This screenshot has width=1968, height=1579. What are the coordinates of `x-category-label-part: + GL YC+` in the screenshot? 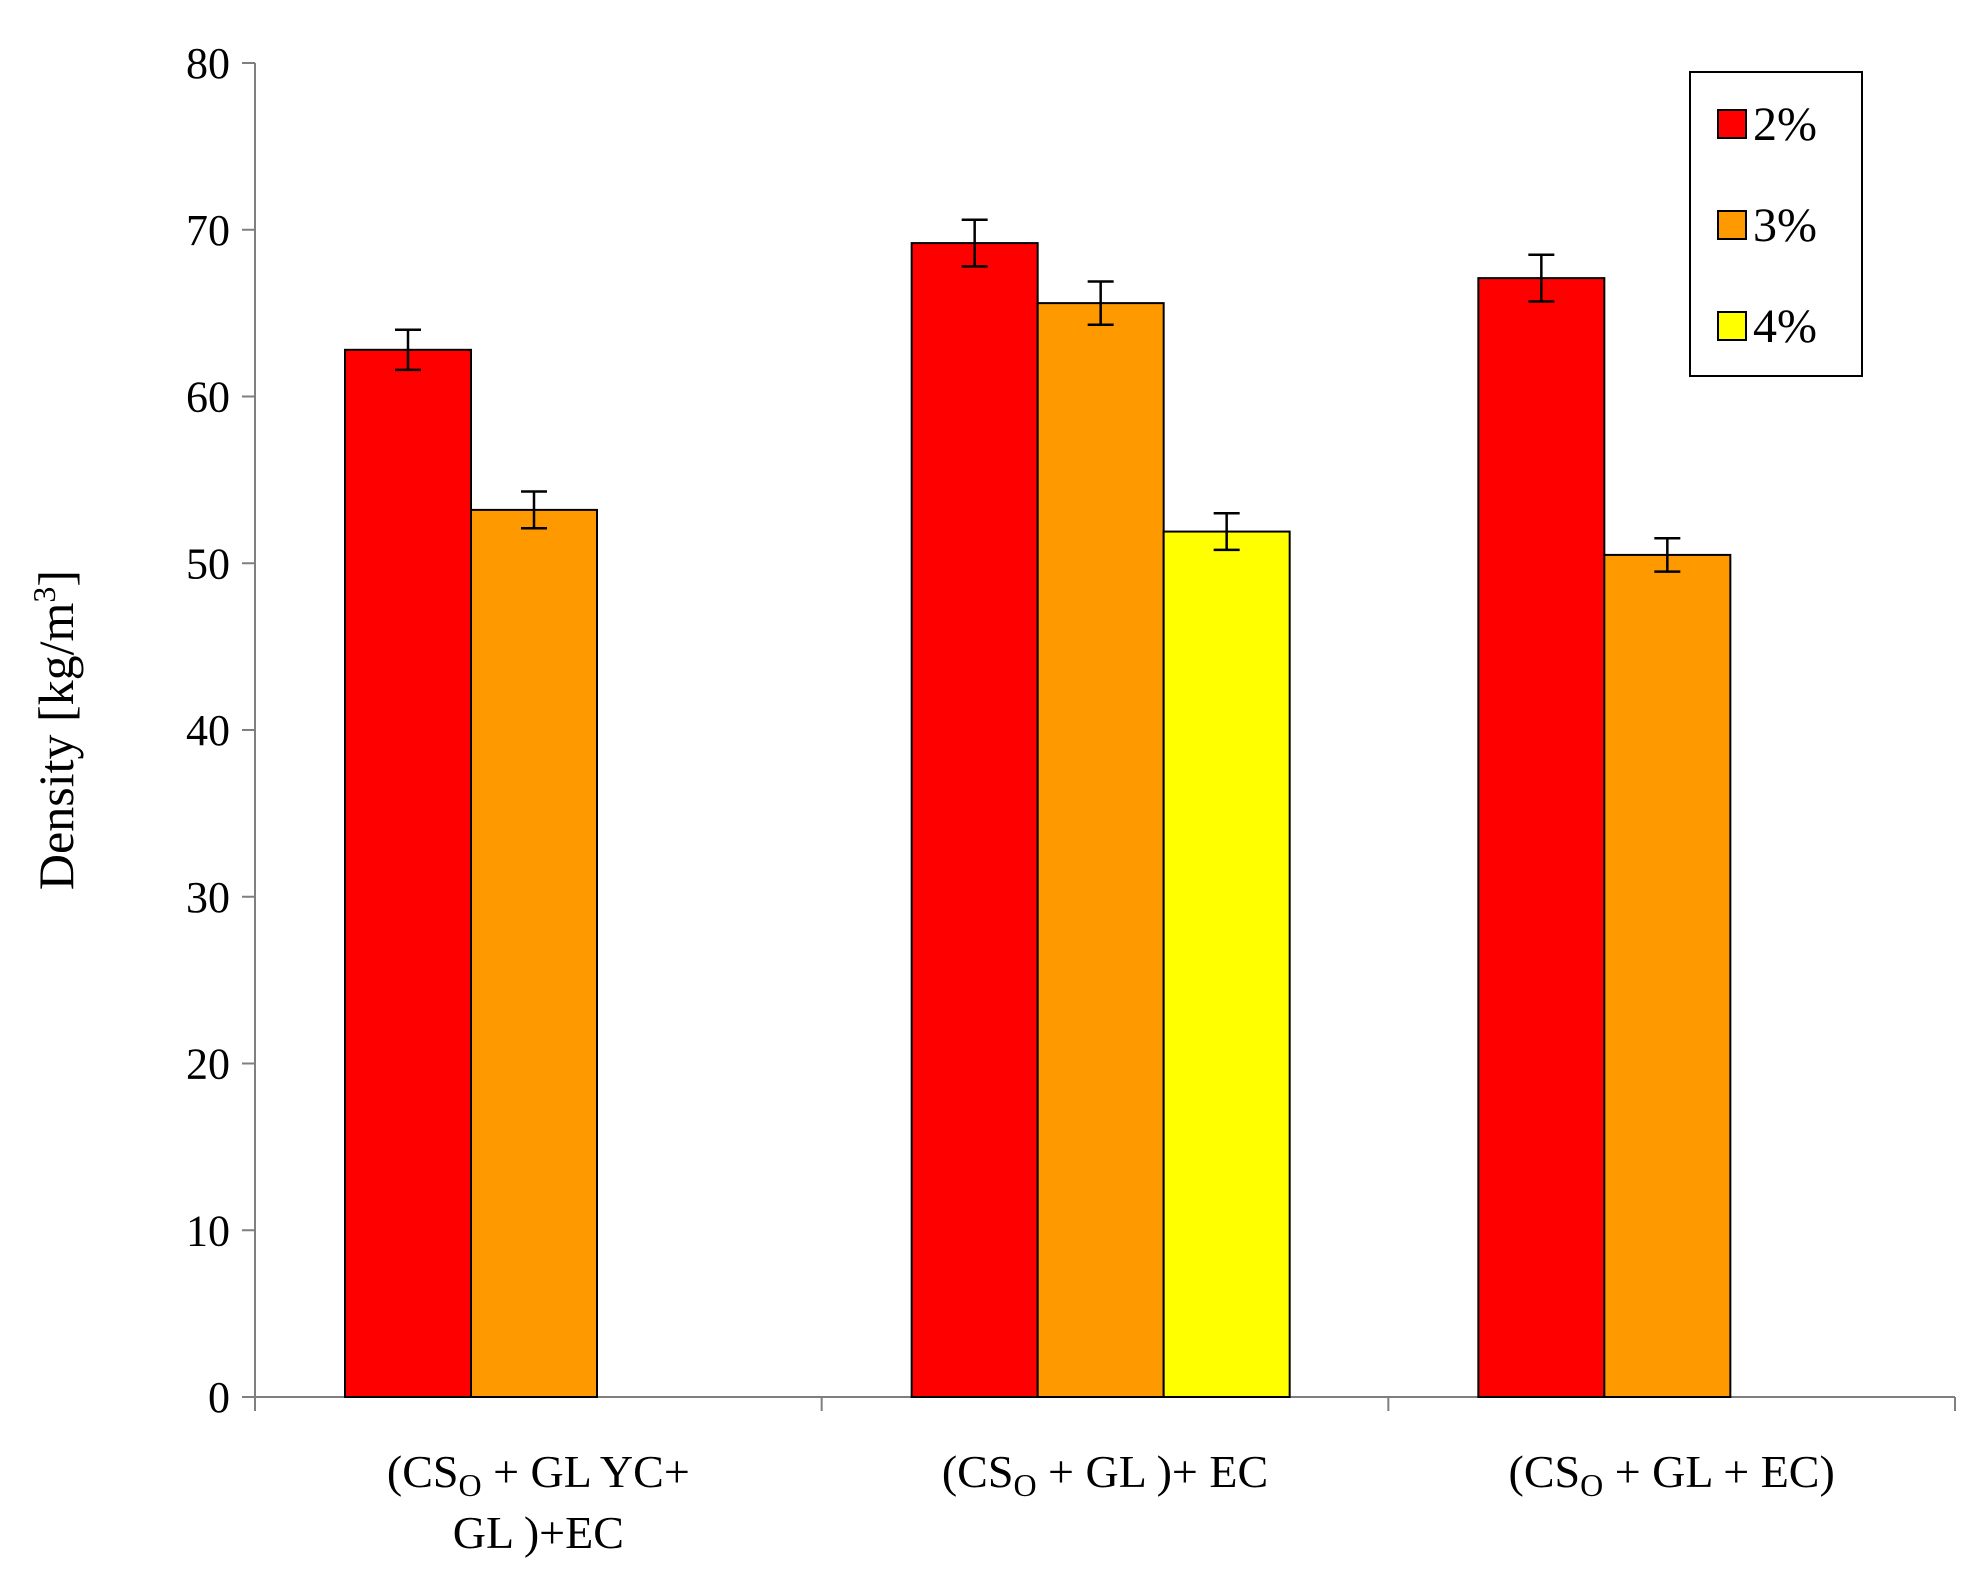 It's located at (586, 1471).